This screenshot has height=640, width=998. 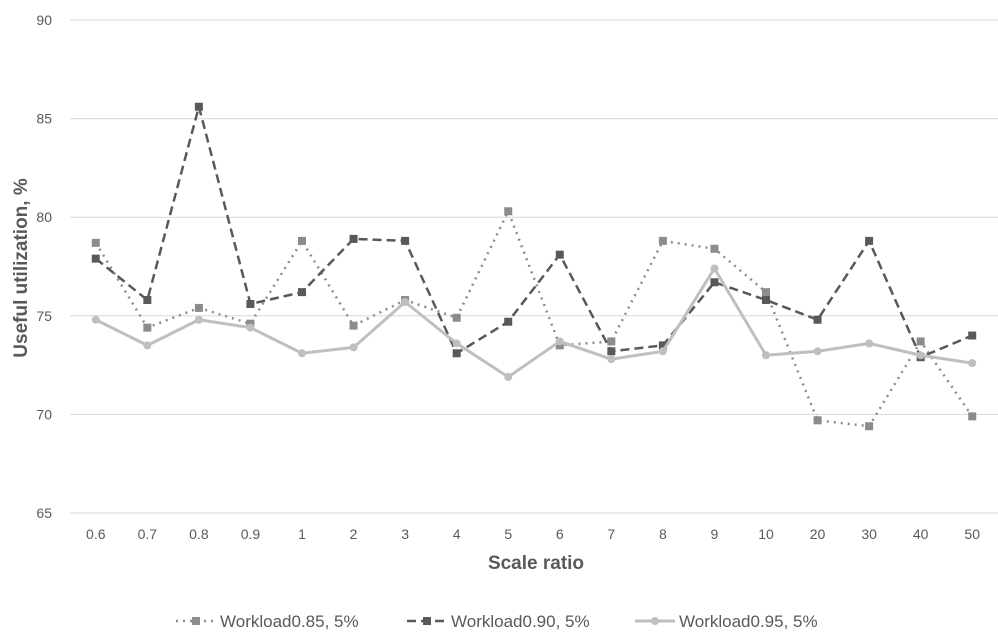 I want to click on y-tick-label: 70, so click(x=44, y=414).